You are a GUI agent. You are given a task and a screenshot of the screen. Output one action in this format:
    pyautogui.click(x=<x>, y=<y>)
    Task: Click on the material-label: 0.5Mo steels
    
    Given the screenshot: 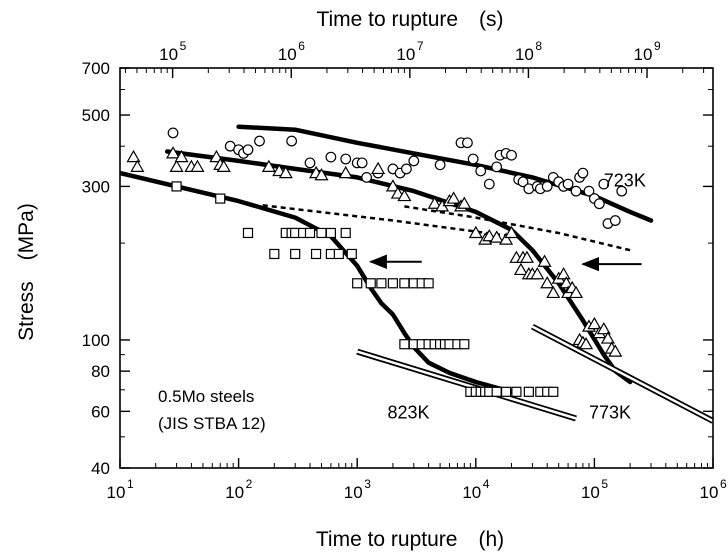 What is the action you would take?
    pyautogui.click(x=206, y=396)
    